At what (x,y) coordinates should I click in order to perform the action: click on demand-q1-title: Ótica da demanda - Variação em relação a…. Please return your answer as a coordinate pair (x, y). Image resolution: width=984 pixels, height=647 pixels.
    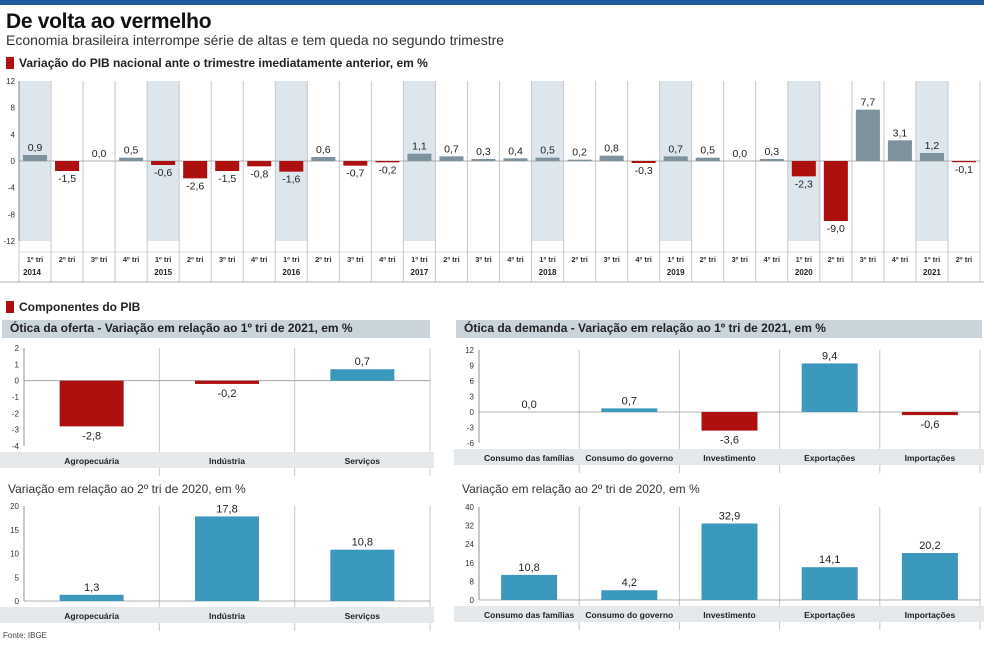
    Looking at the image, I should click on (719, 329).